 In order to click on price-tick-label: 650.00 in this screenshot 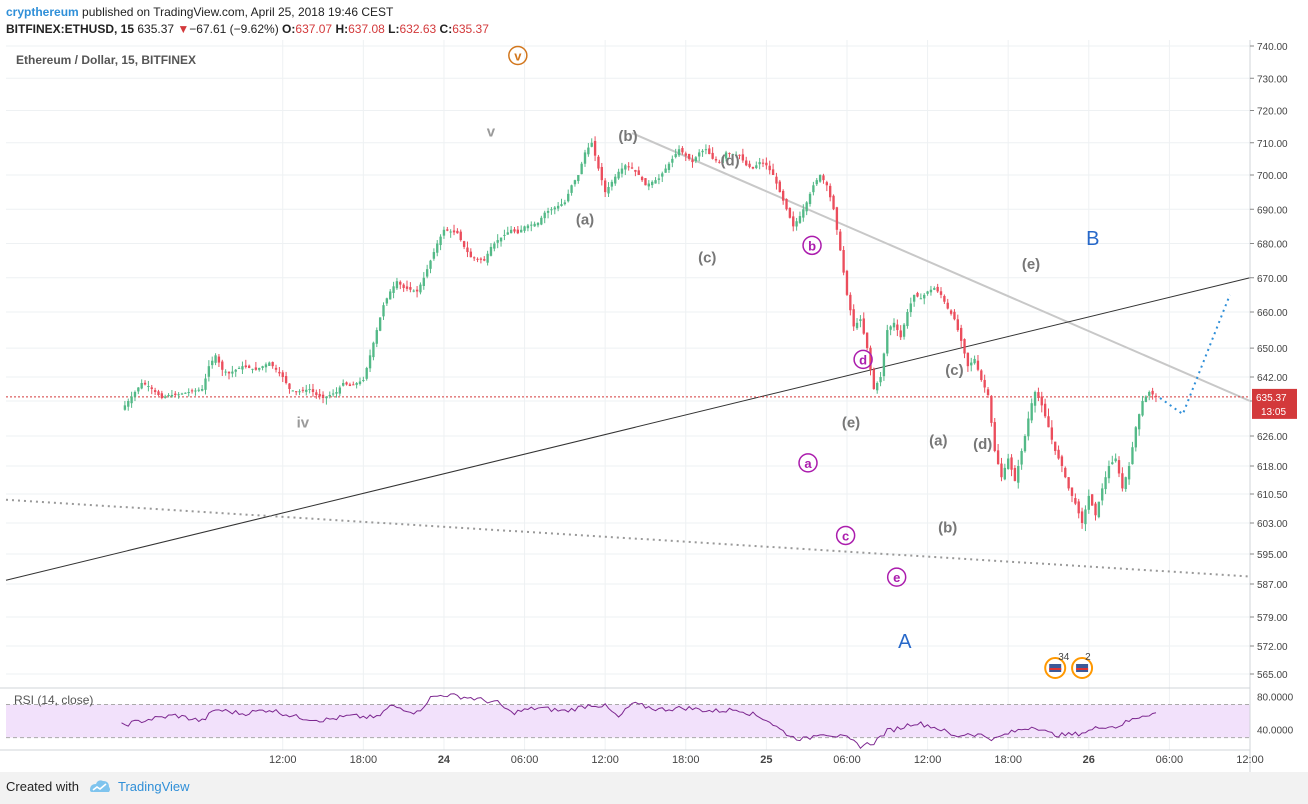, I will do `click(1272, 349)`.